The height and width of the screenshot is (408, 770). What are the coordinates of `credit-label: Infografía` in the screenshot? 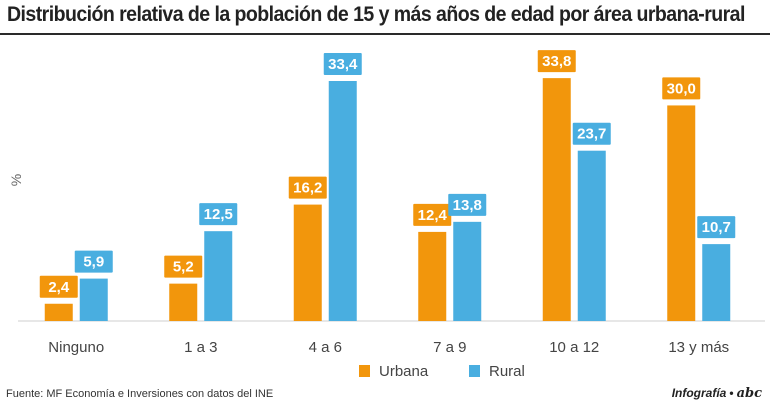 It's located at (699, 393).